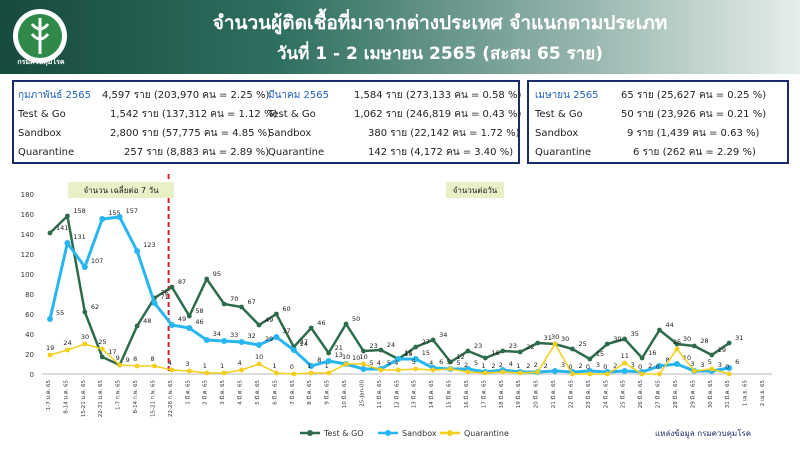 The height and width of the screenshot is (454, 800). I want to click on data-label: 19, so click(50, 348).